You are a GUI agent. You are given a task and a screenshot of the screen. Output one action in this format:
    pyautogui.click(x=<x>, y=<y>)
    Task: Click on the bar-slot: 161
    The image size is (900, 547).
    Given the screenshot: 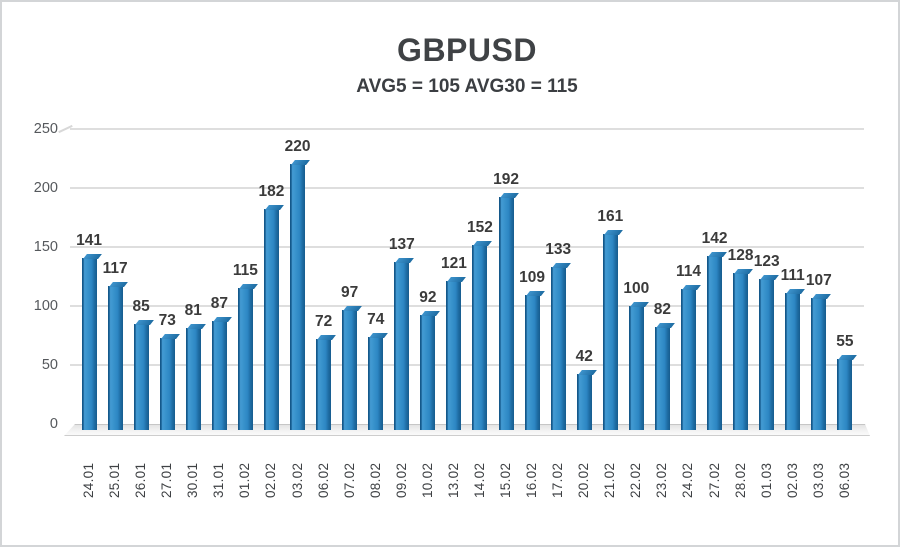 What is the action you would take?
    pyautogui.click(x=610, y=279)
    